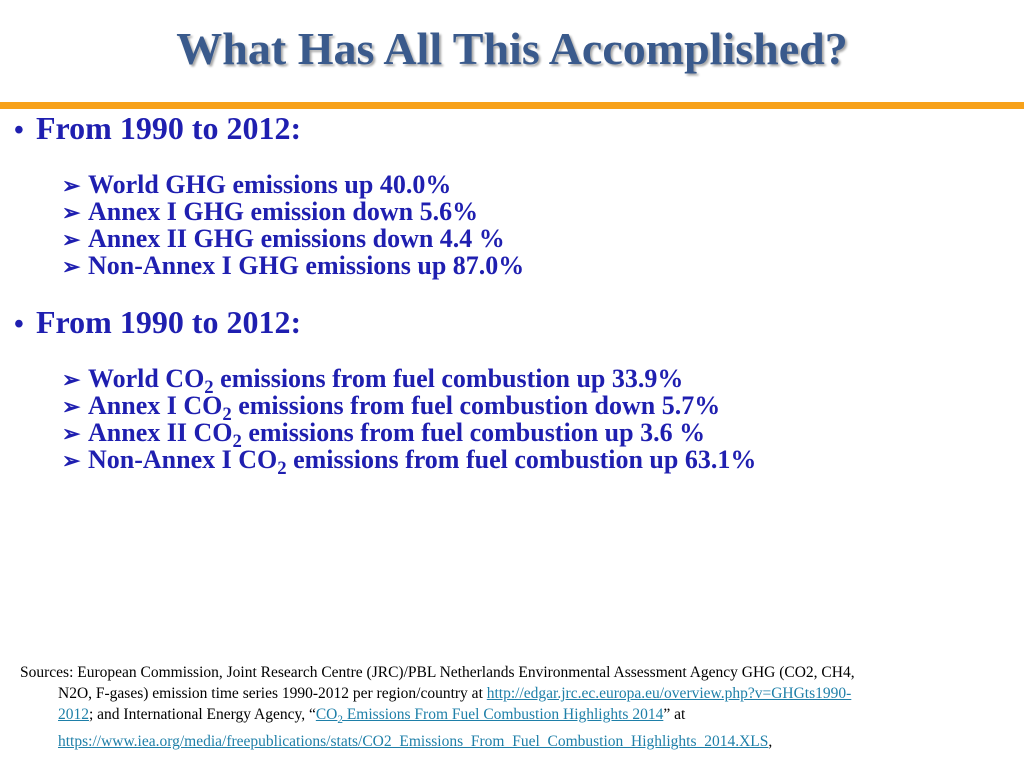 This screenshot has width=1024, height=768. What do you see at coordinates (257, 184) in the screenshot?
I see `list-item: ➢ World GHG emissions up 40.0%` at bounding box center [257, 184].